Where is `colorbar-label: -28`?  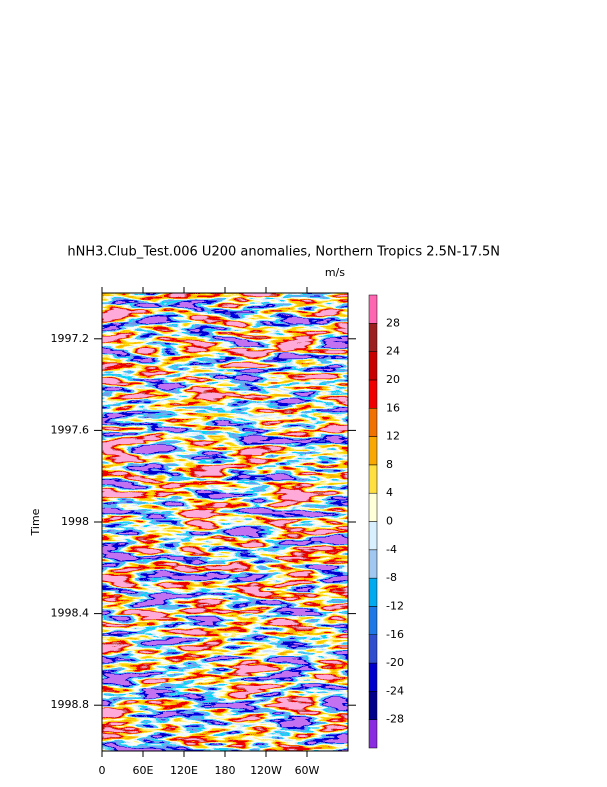
colorbar-label: -28 is located at coordinates (395, 719).